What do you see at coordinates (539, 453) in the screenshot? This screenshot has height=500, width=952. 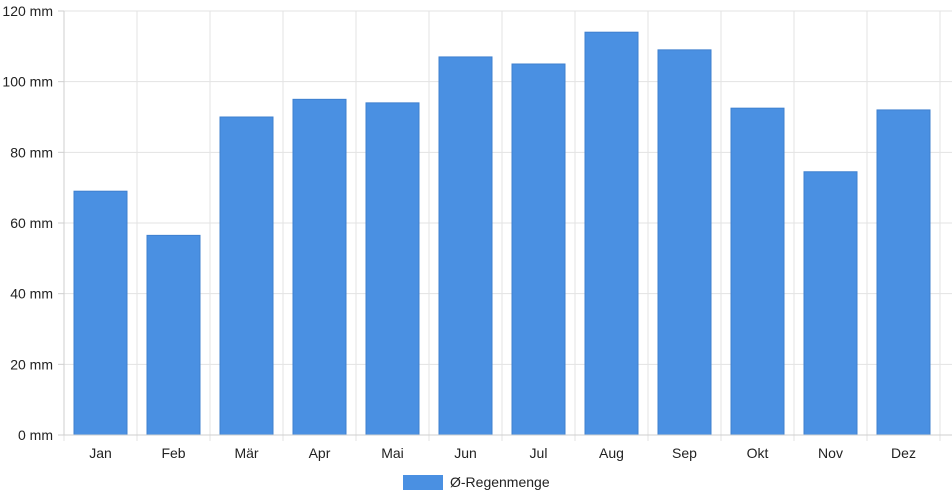 I see `x-tick-label: Jul` at bounding box center [539, 453].